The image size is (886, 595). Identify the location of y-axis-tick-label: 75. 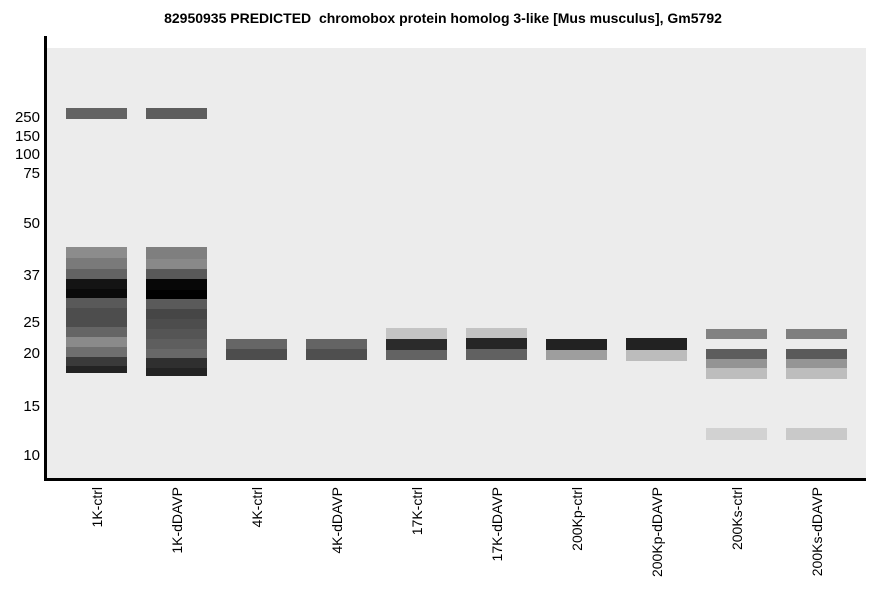
(31, 173).